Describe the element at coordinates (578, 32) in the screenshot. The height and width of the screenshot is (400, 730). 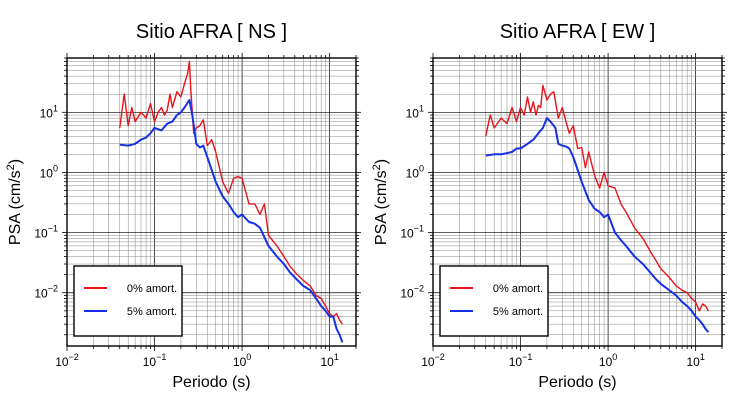
I see `chart-title: Sitio AFRA [ EW ]` at that location.